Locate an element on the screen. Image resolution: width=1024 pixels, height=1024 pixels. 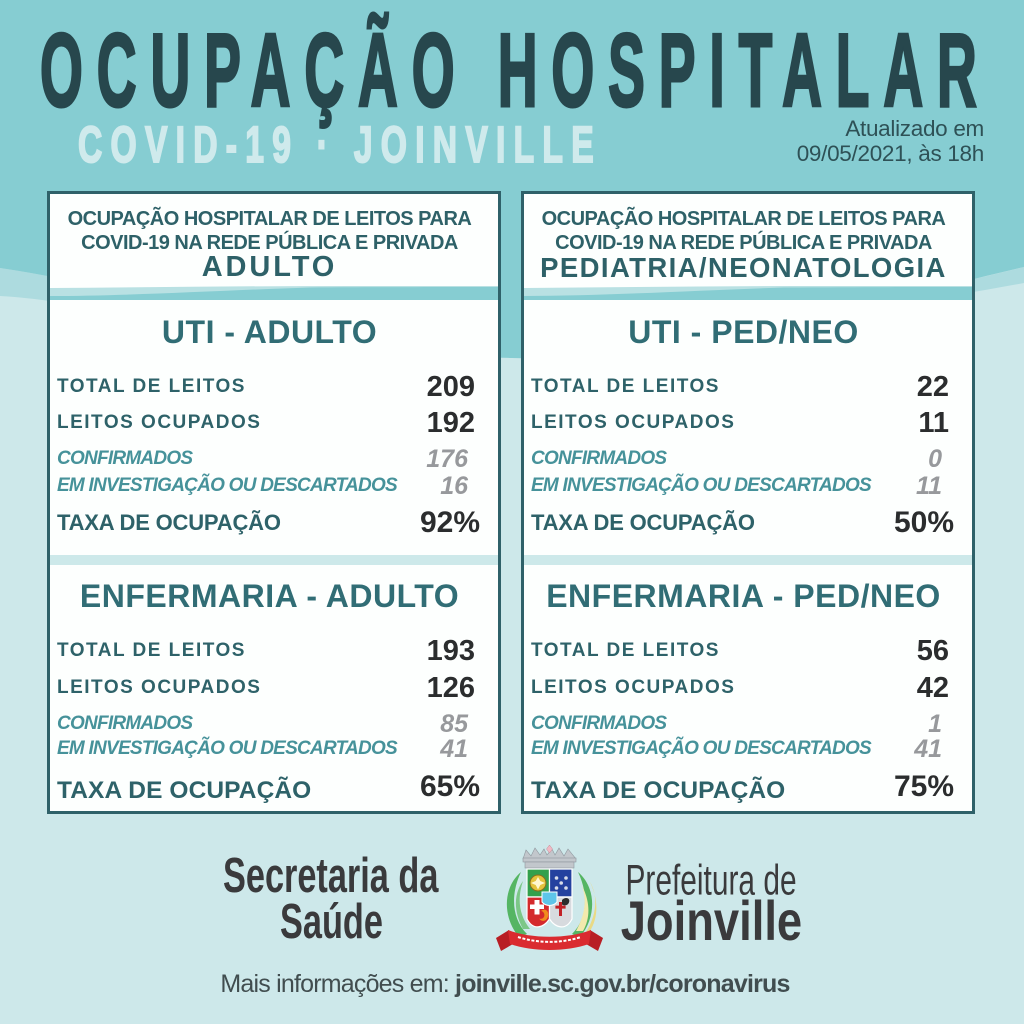
svg-text: Joinville is located at coordinates (711, 920).